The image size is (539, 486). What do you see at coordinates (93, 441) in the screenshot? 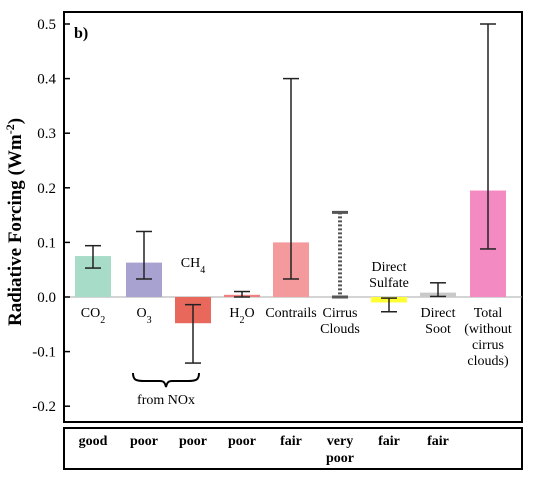
I see `understanding-co2: good` at bounding box center [93, 441].